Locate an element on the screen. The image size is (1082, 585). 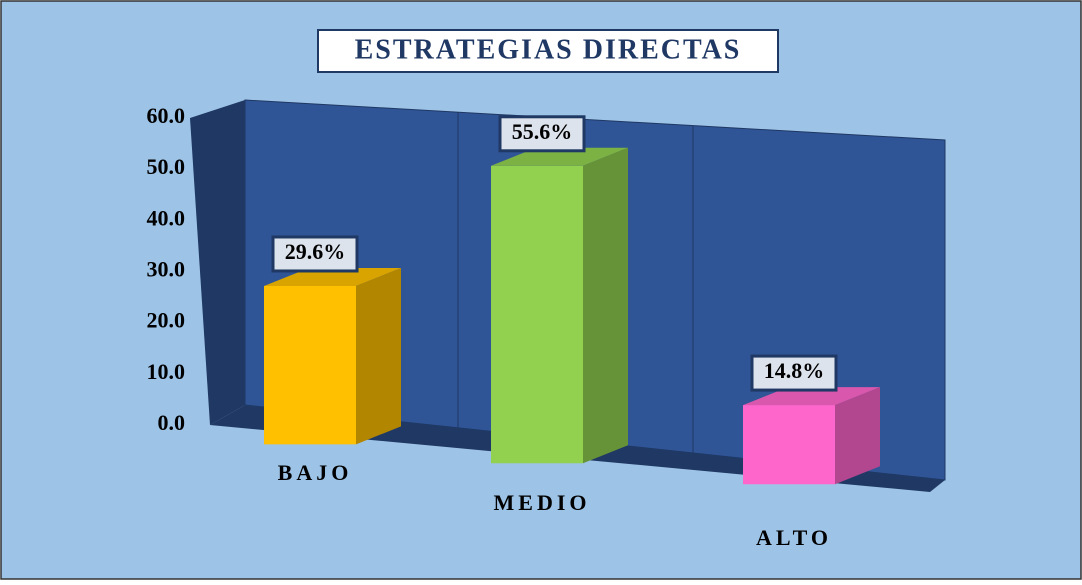
y-tick-label: 0.0 is located at coordinates (172, 422).